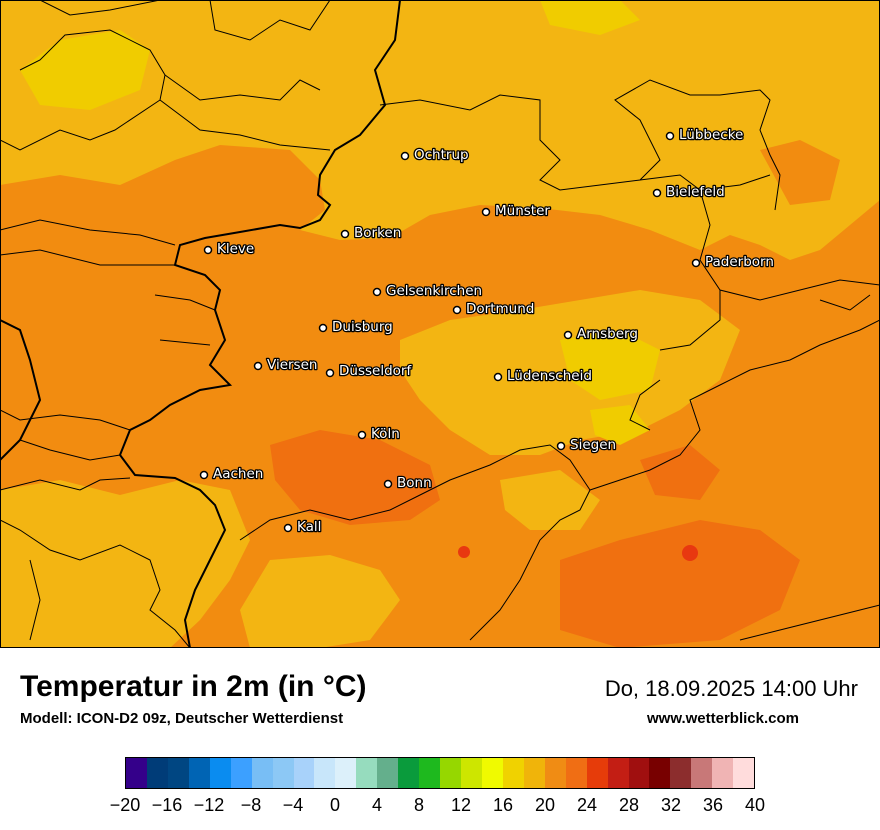 Image resolution: width=880 pixels, height=830 pixels. What do you see at coordinates (377, 233) in the screenshot?
I see `city-label: Borken` at bounding box center [377, 233].